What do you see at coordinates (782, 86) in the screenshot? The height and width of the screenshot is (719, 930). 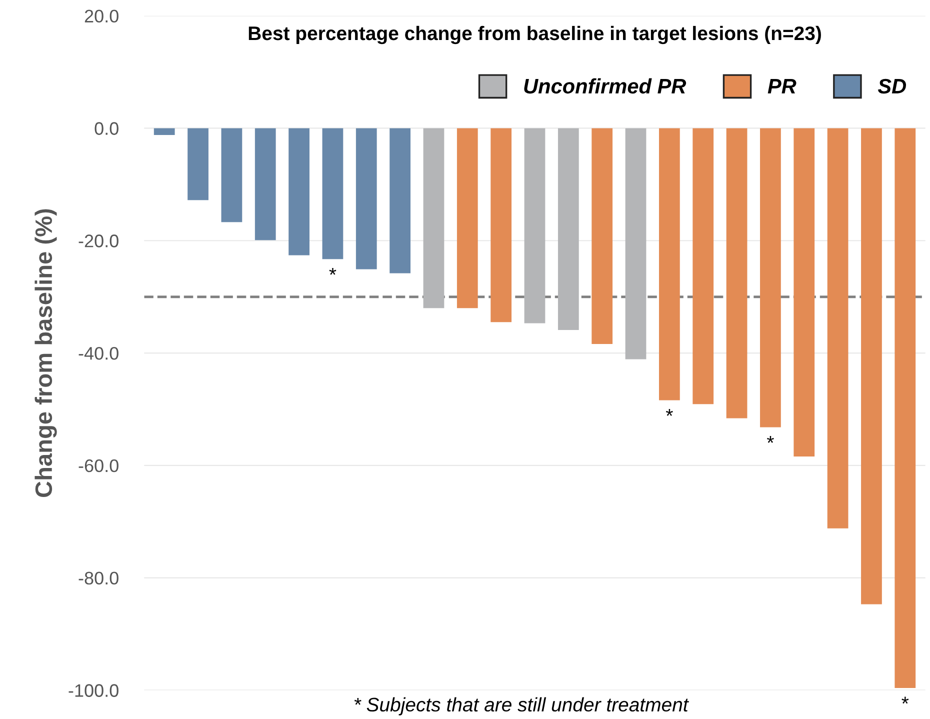 I see `legend-label: PR` at bounding box center [782, 86].